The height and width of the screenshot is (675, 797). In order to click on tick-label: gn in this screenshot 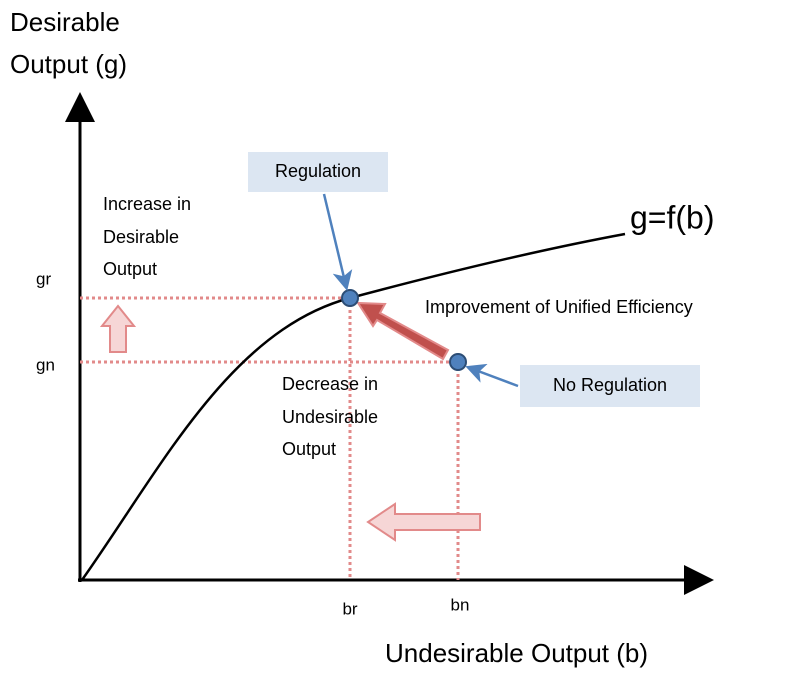, I will do `click(45, 364)`.